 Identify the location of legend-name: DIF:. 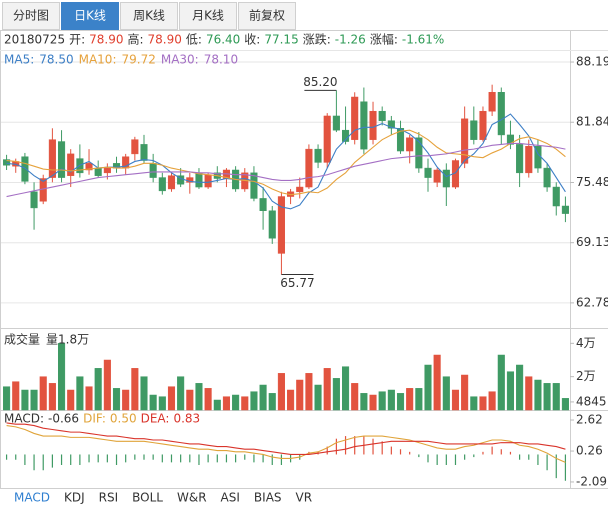
(94, 419).